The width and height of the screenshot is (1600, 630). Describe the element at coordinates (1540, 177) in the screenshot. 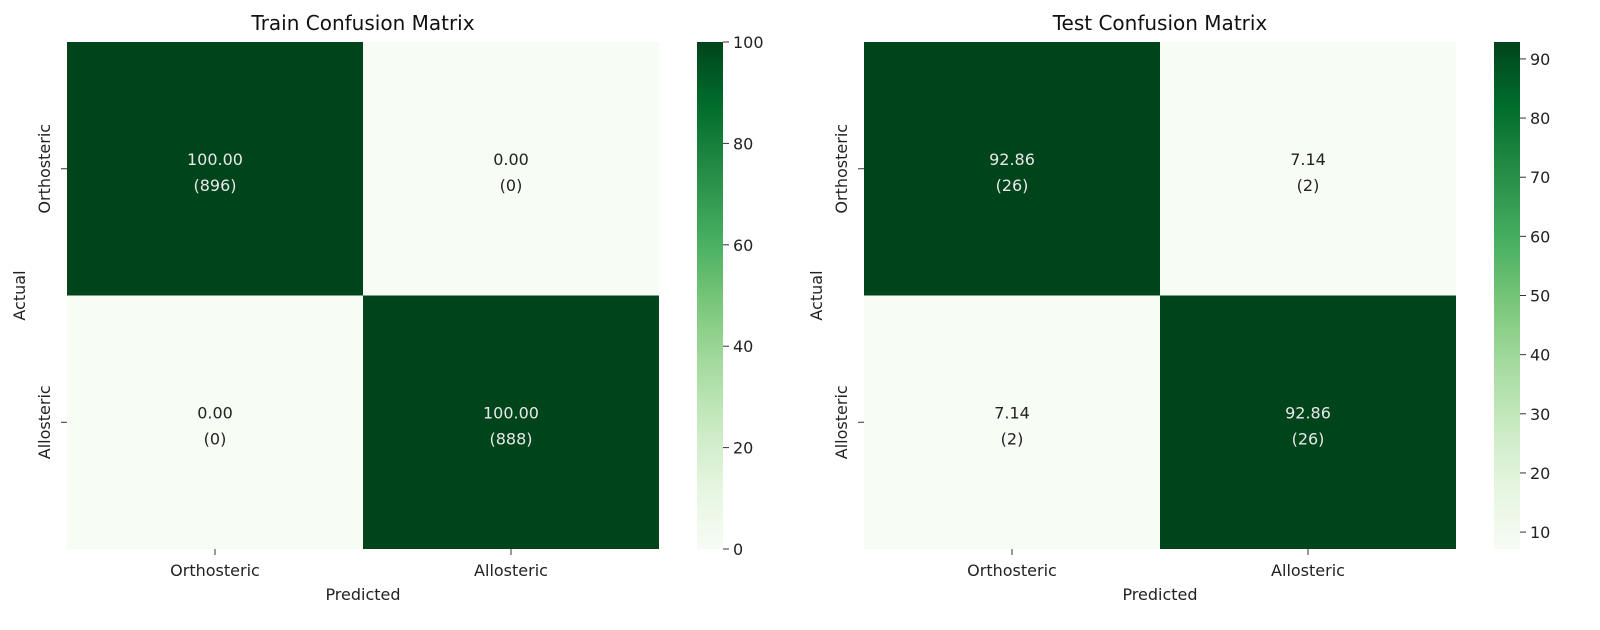

I see `colorbar-tick-label-6: 70` at that location.